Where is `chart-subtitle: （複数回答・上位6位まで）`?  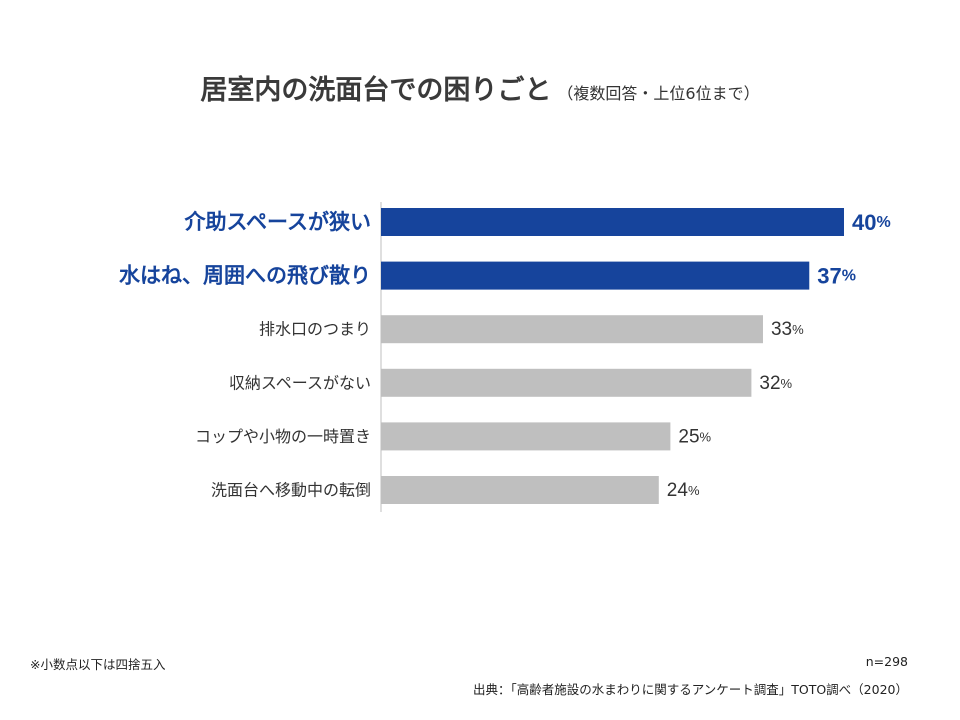 chart-subtitle: （複数回答・上位6位まで） is located at coordinates (658, 93).